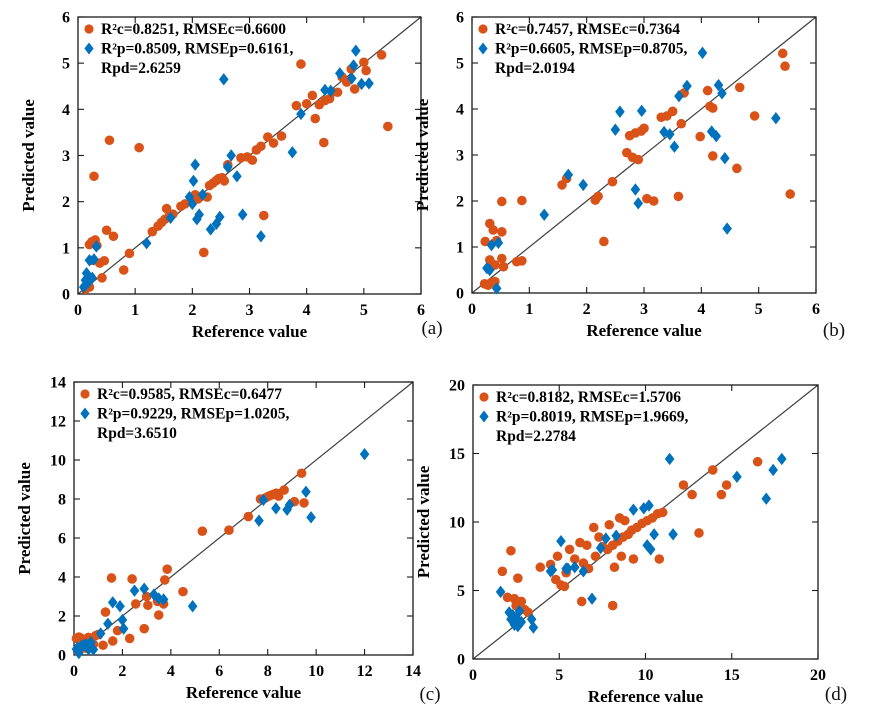  What do you see at coordinates (62, 500) in the screenshot?
I see `y-tick-label: 8` at bounding box center [62, 500].